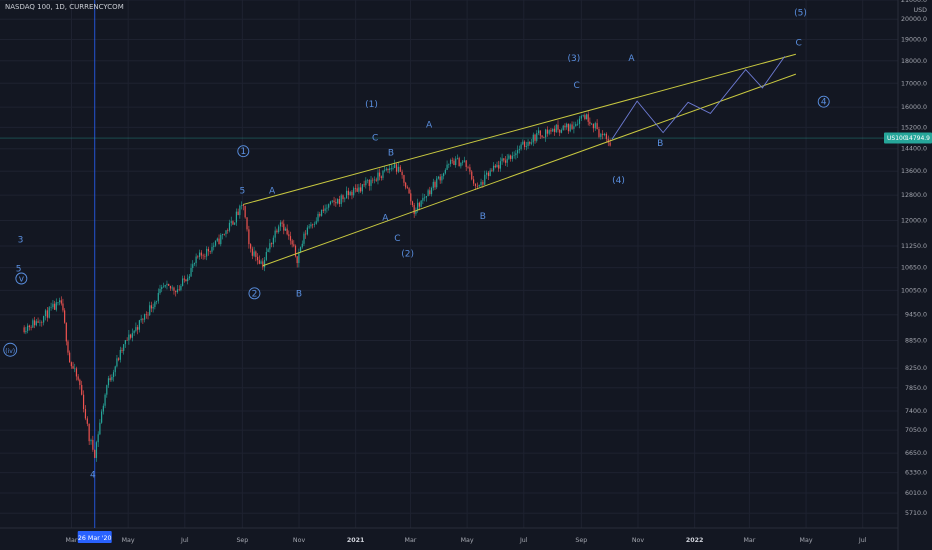 Image resolution: width=932 pixels, height=550 pixels. What do you see at coordinates (800, 13) in the screenshot?
I see `wave-label-text: (5)` at bounding box center [800, 13].